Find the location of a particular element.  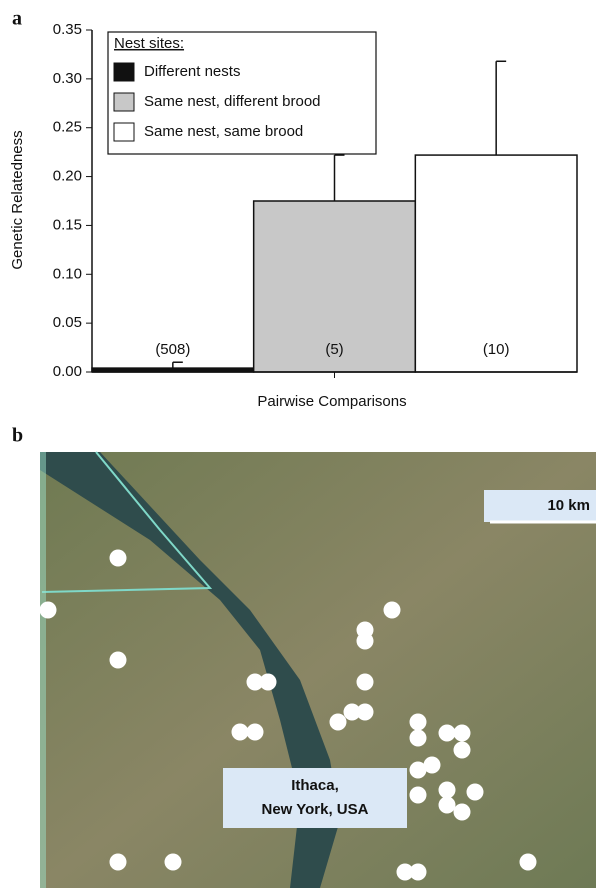

legend-title: Nest sites: is located at coordinates (149, 43).